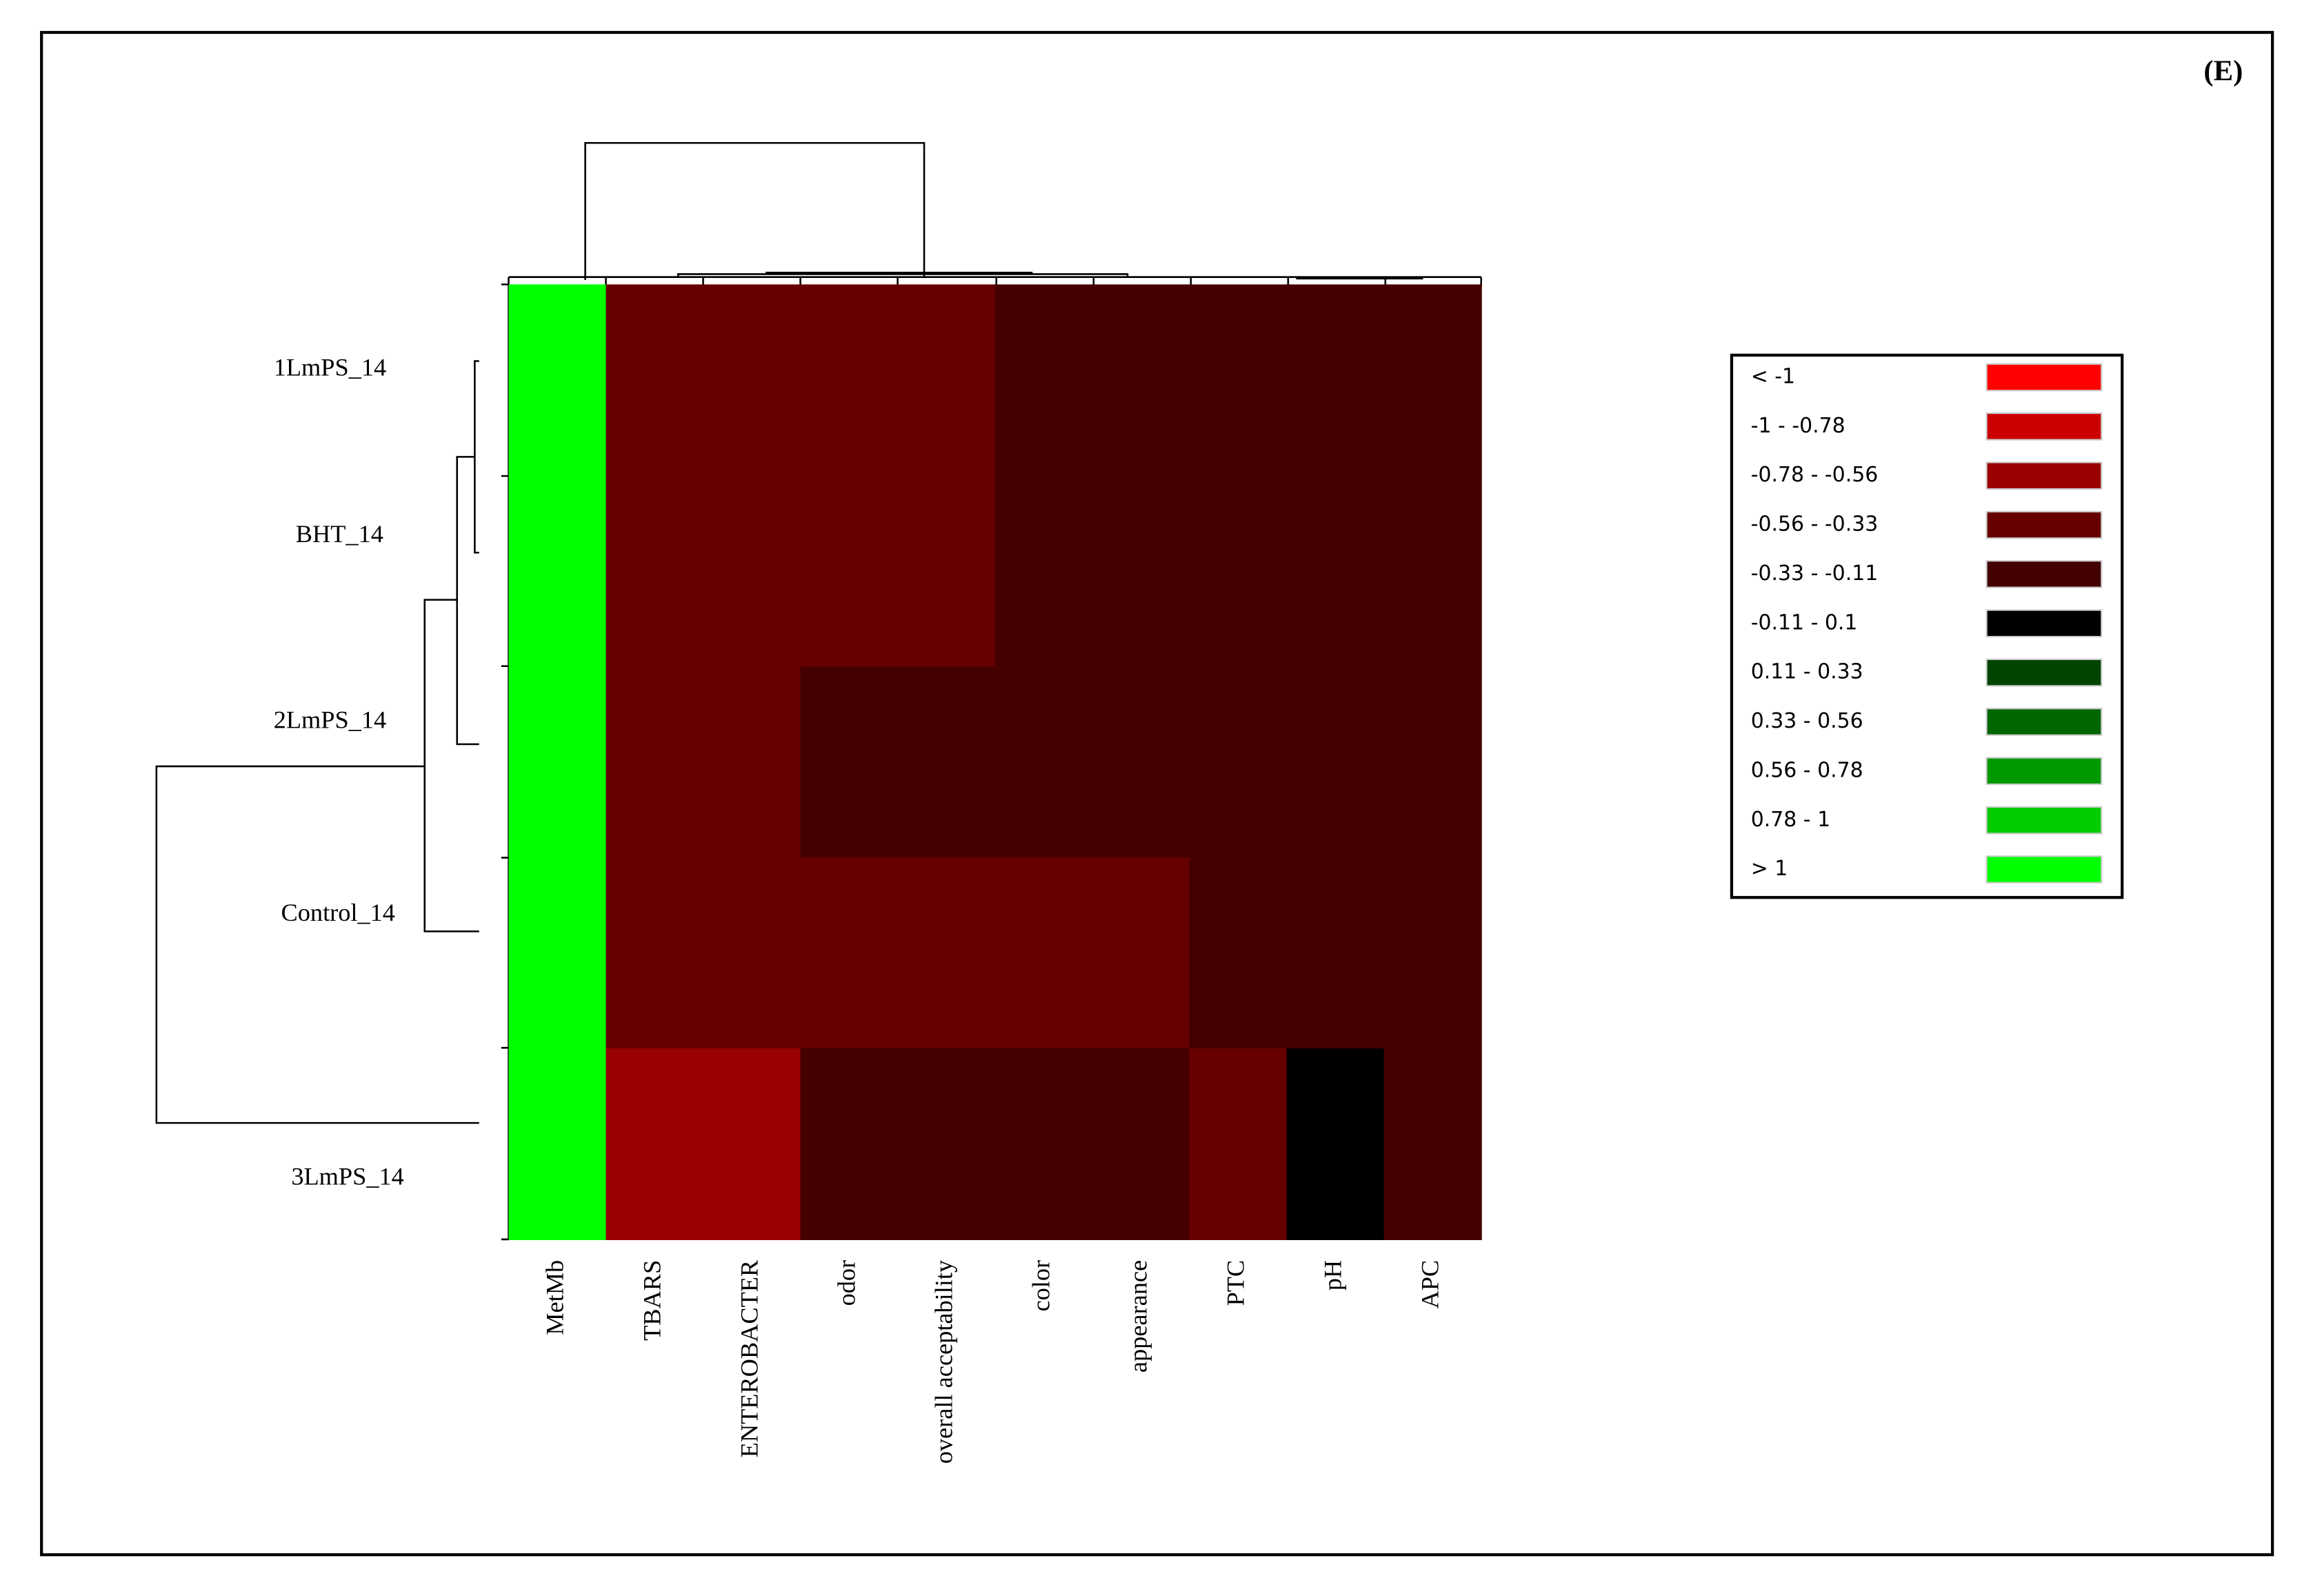  What do you see at coordinates (1773, 376) in the screenshot?
I see `legend-label: < -1` at bounding box center [1773, 376].